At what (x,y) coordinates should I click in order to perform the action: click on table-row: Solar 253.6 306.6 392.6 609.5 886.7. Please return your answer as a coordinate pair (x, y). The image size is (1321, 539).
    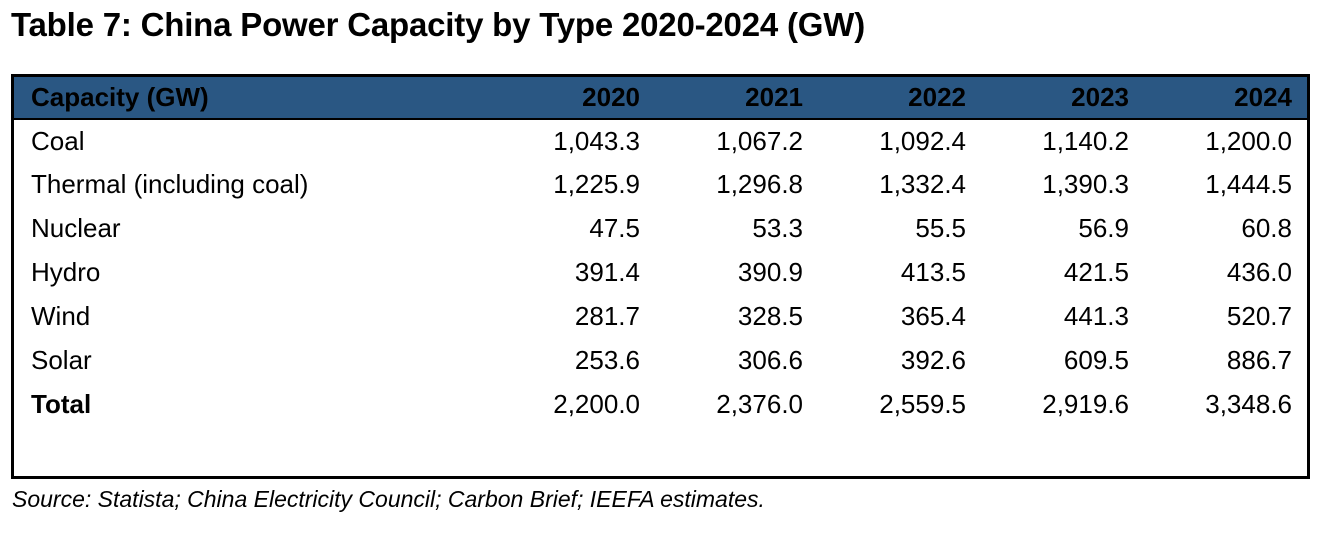
    Looking at the image, I should click on (660, 361).